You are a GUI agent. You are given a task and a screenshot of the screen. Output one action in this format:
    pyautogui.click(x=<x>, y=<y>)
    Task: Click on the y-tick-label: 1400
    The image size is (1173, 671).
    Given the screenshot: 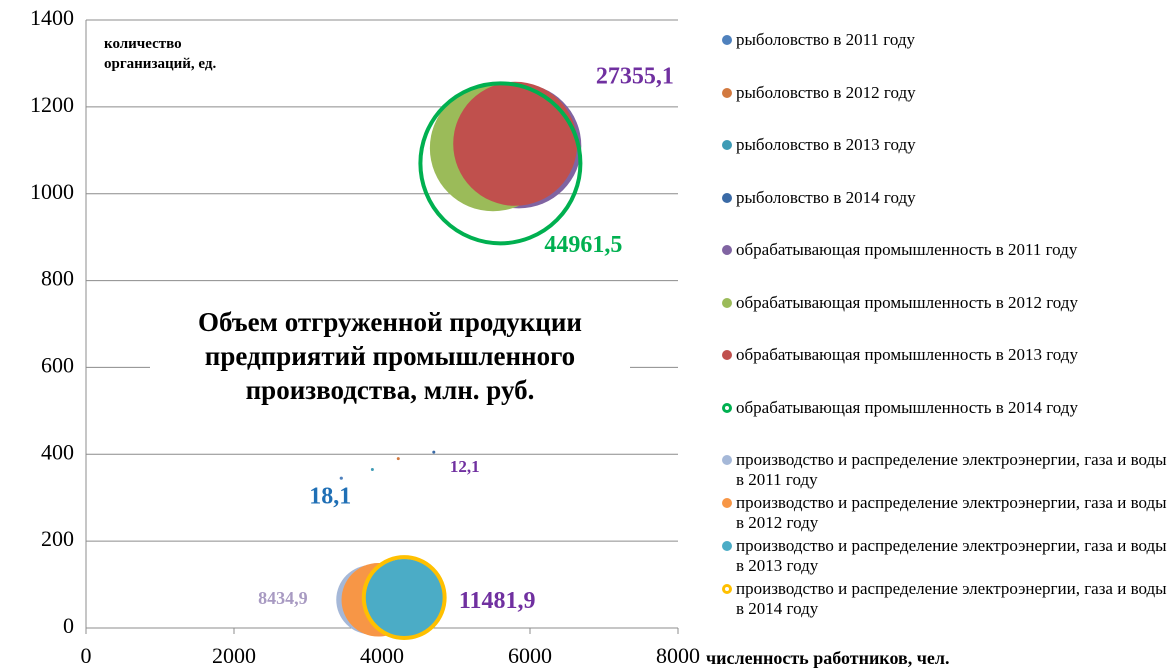 What is the action you would take?
    pyautogui.click(x=52, y=17)
    